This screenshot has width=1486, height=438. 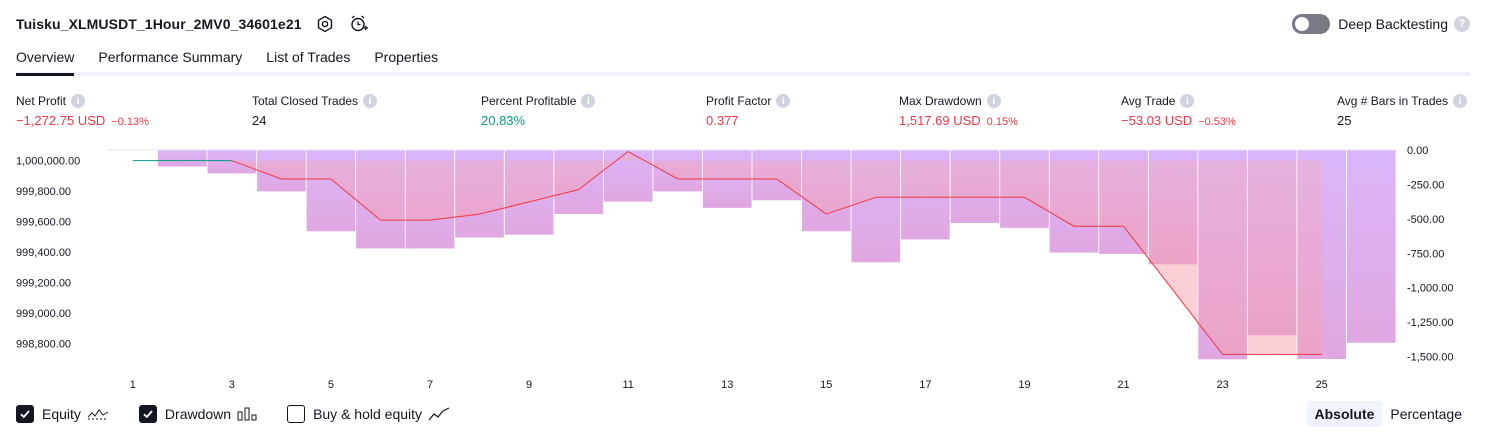 I want to click on legend-label: Equity, so click(x=61, y=414).